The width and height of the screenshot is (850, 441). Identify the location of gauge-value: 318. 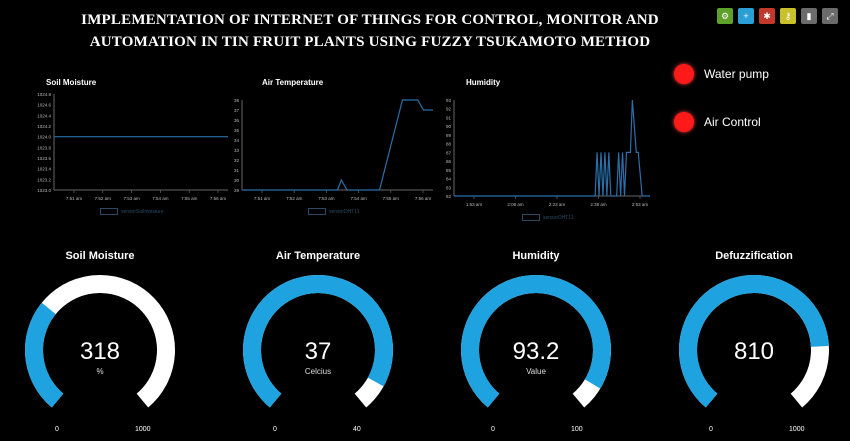
(100, 351).